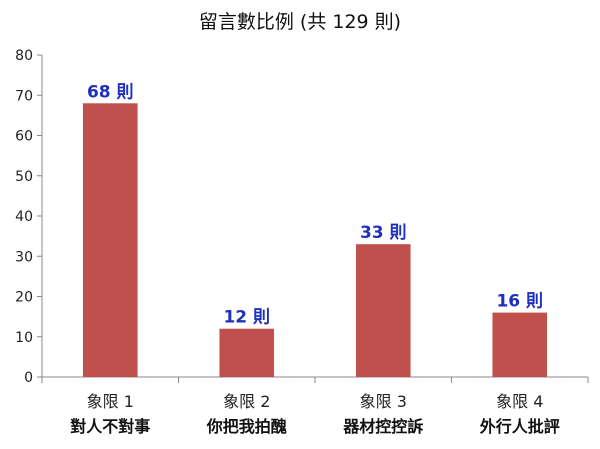  Describe the element at coordinates (24, 338) in the screenshot. I see `y-tick-label: 10` at that location.